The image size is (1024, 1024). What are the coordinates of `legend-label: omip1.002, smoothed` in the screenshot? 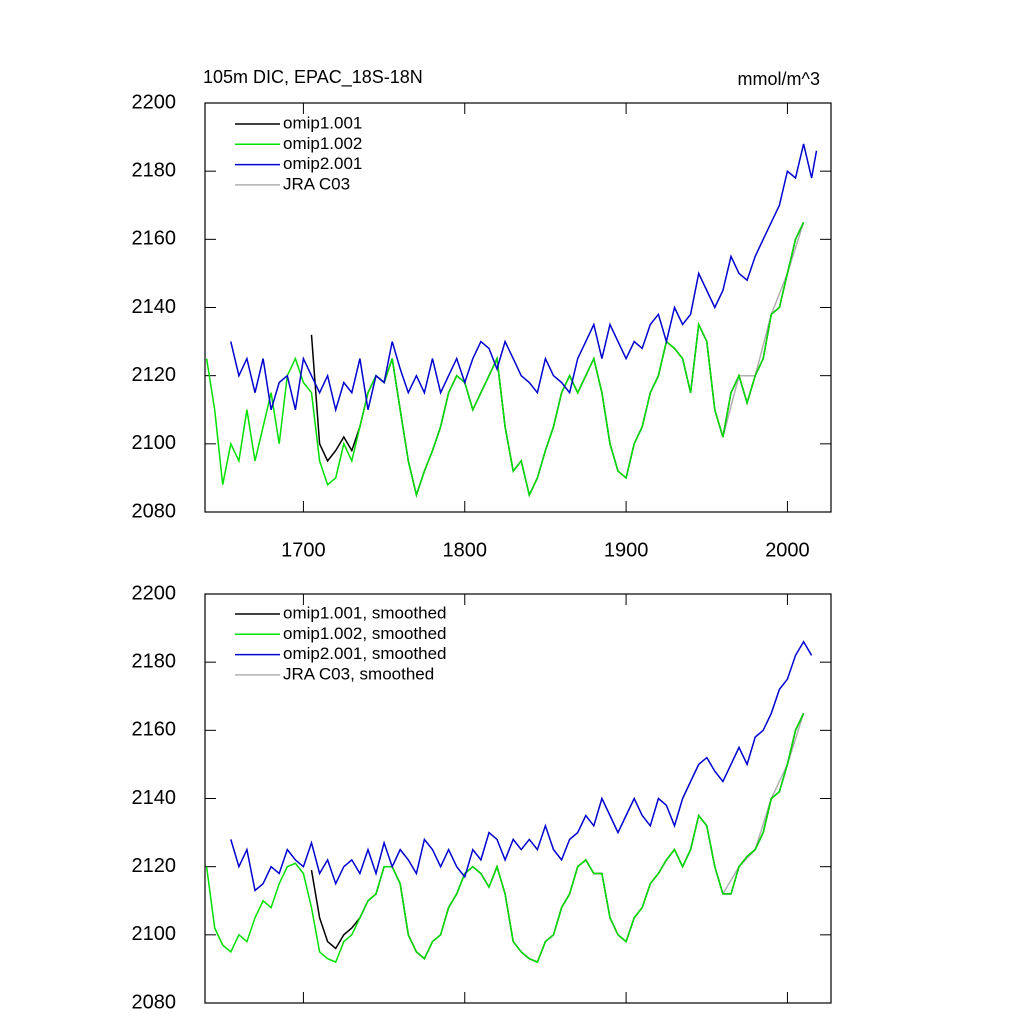 It's located at (365, 633).